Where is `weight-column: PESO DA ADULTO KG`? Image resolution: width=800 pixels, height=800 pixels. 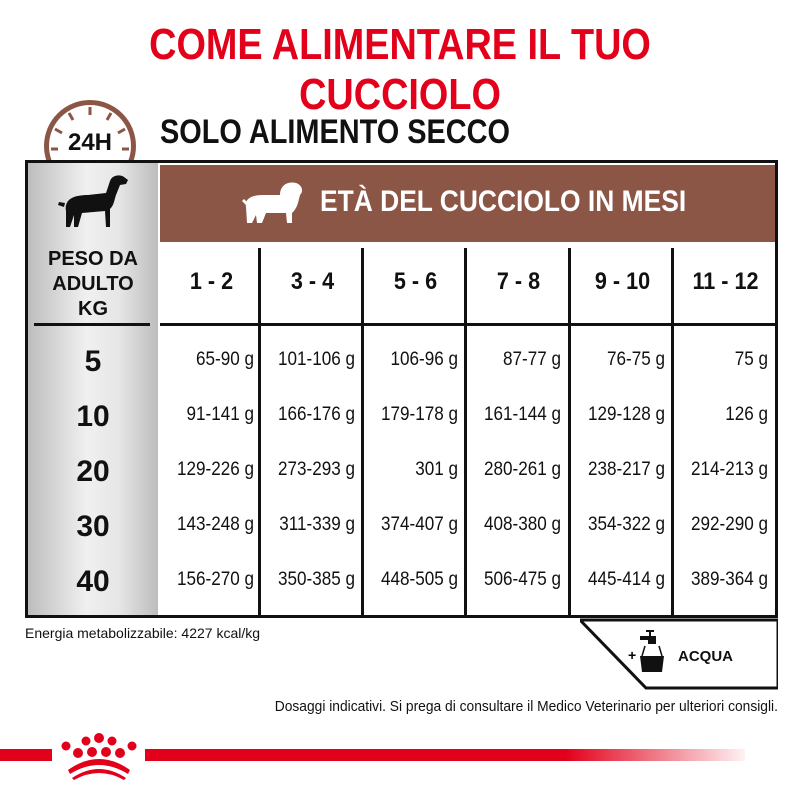 weight-column: PESO DA ADULTO KG is located at coordinates (93, 389).